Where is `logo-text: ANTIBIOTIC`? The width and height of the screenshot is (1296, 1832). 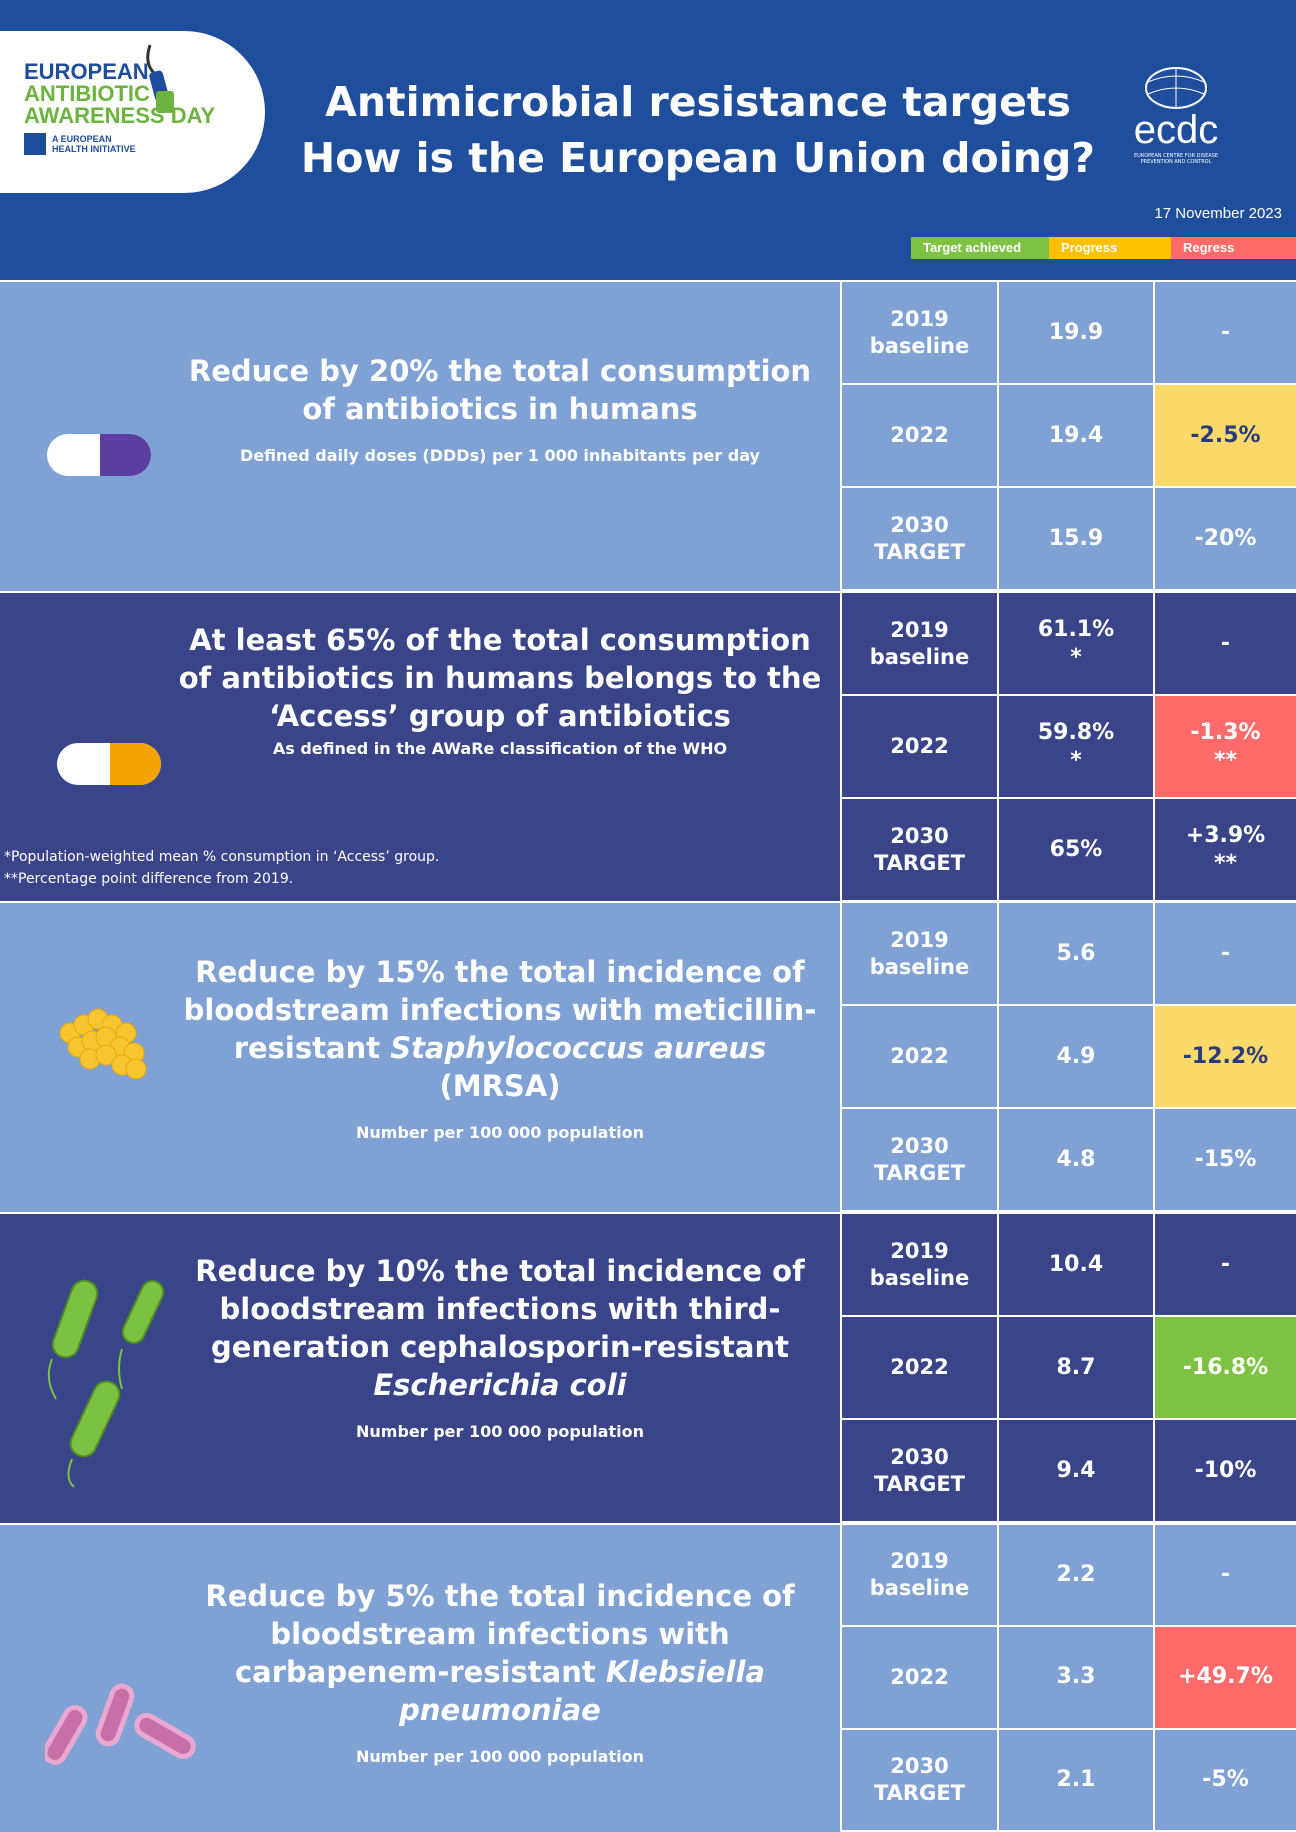 logo-text: ANTIBIOTIC is located at coordinates (87, 93).